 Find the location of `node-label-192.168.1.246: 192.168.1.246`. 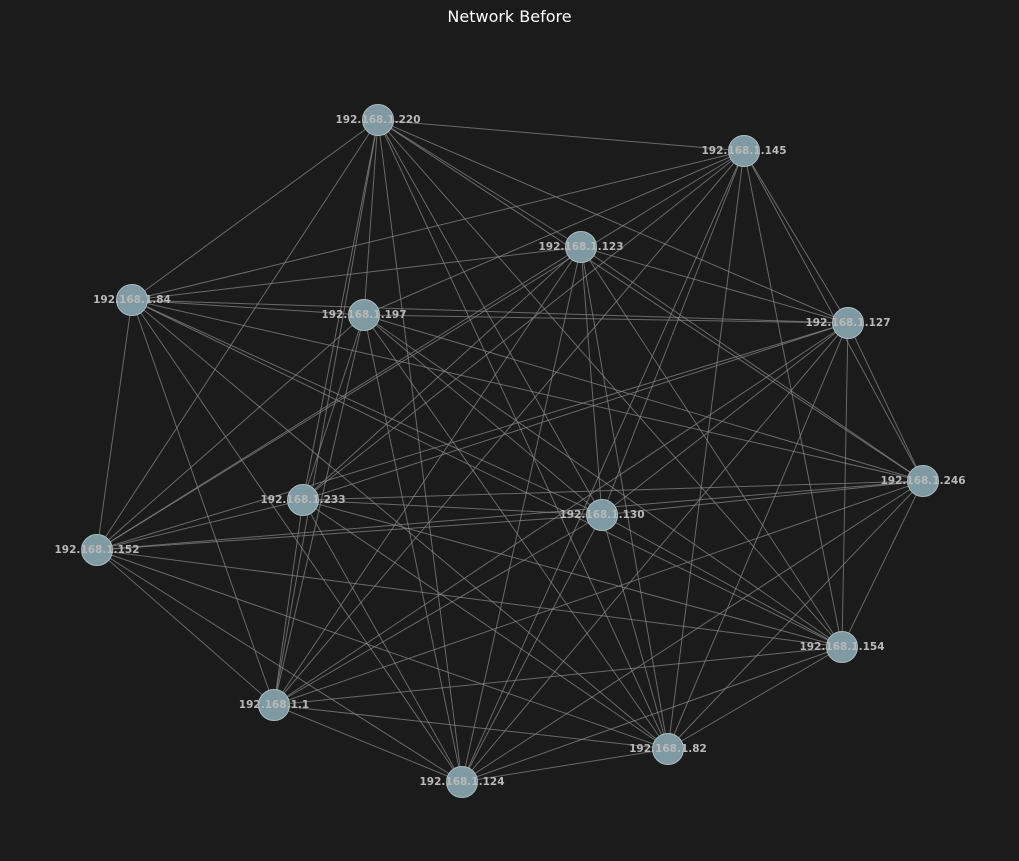

node-label-192.168.1.246: 192.168.1.246 is located at coordinates (922, 481).